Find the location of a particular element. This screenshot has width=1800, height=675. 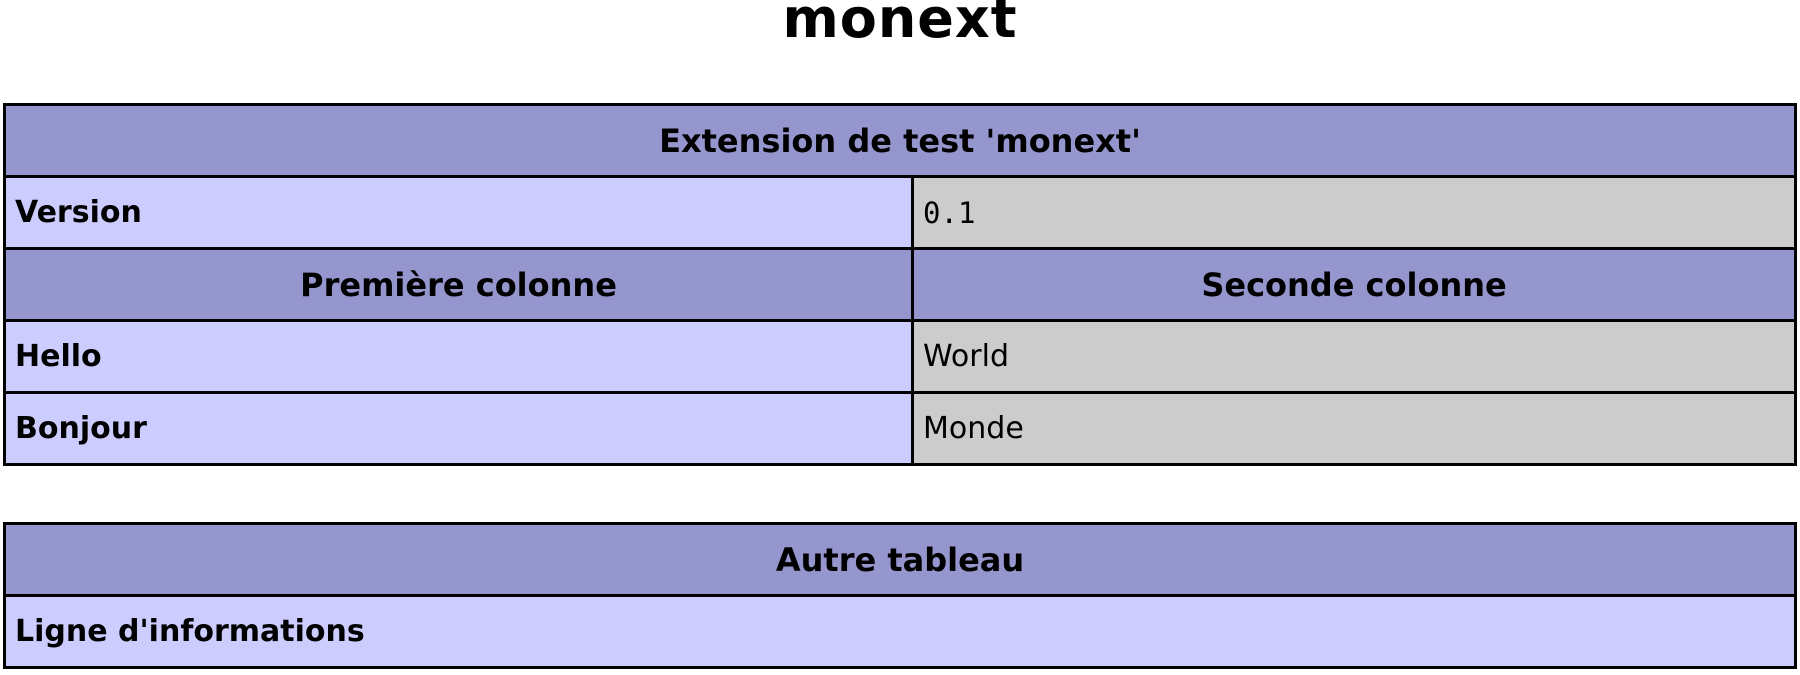

row-label: Bonjour is located at coordinates (458, 428).